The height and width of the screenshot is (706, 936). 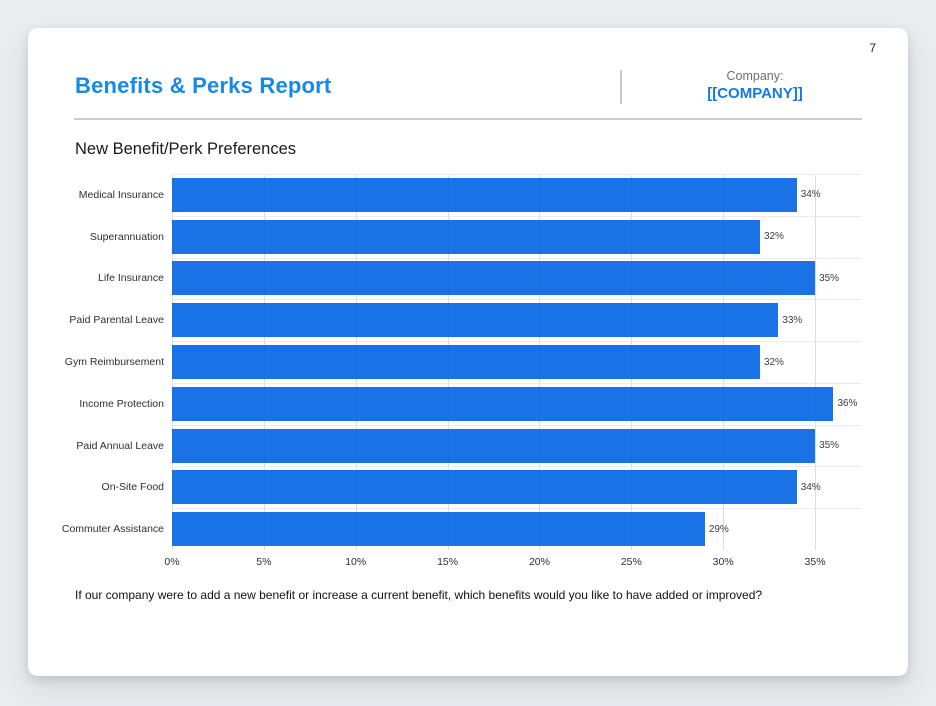 What do you see at coordinates (126, 236) in the screenshot?
I see `category-label: Superannuation` at bounding box center [126, 236].